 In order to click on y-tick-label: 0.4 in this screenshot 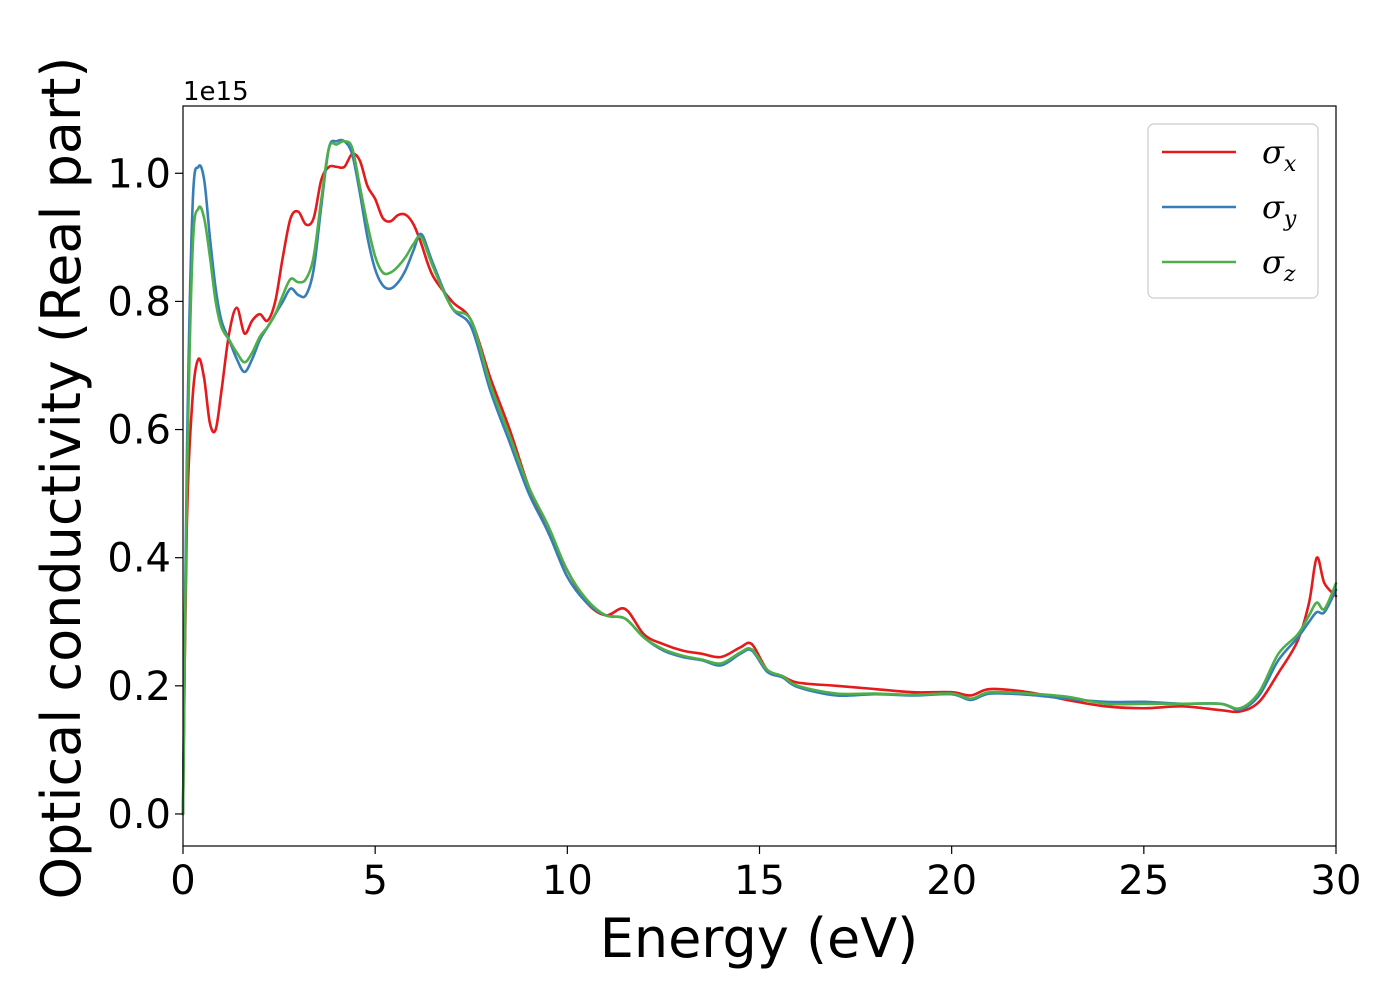, I will do `click(139, 559)`.